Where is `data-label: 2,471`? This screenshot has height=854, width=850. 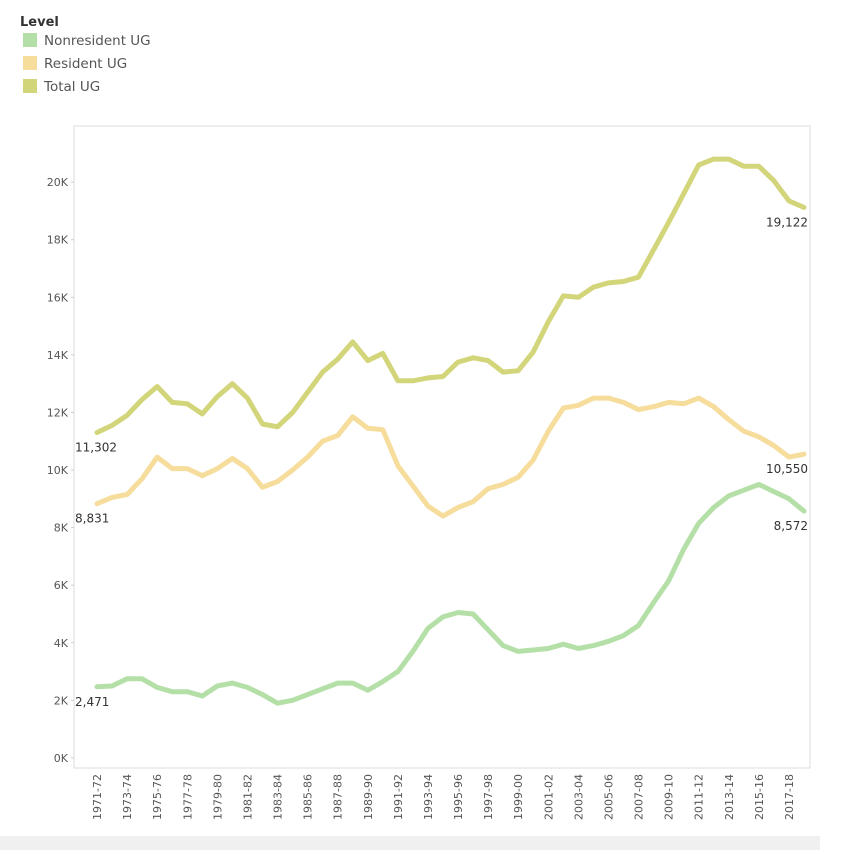
data-label: 2,471 is located at coordinates (92, 702).